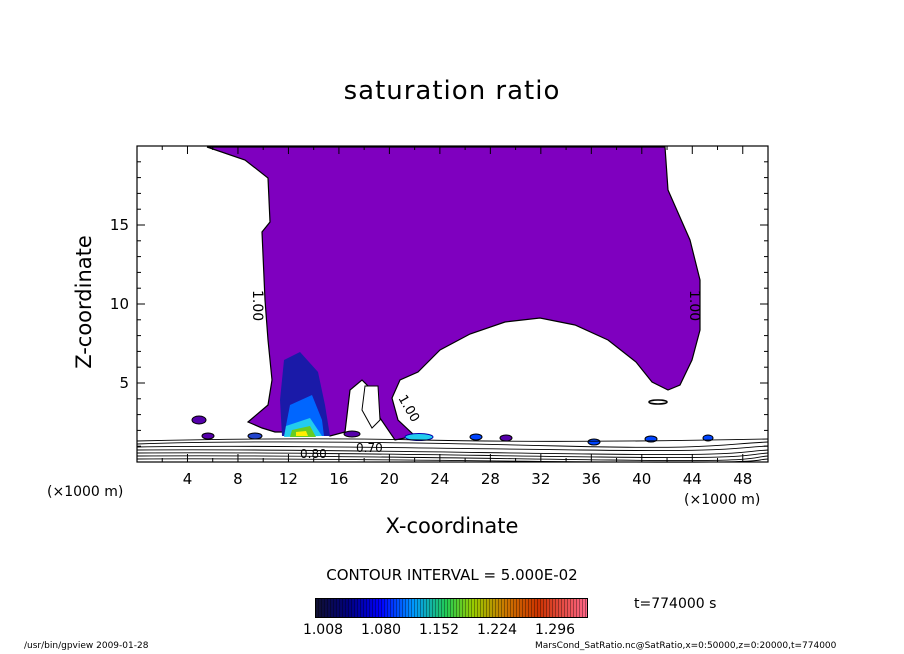  What do you see at coordinates (452, 575) in the screenshot?
I see `contour-interval: CONTOUR INTERVAL = 5.000E-02` at bounding box center [452, 575].